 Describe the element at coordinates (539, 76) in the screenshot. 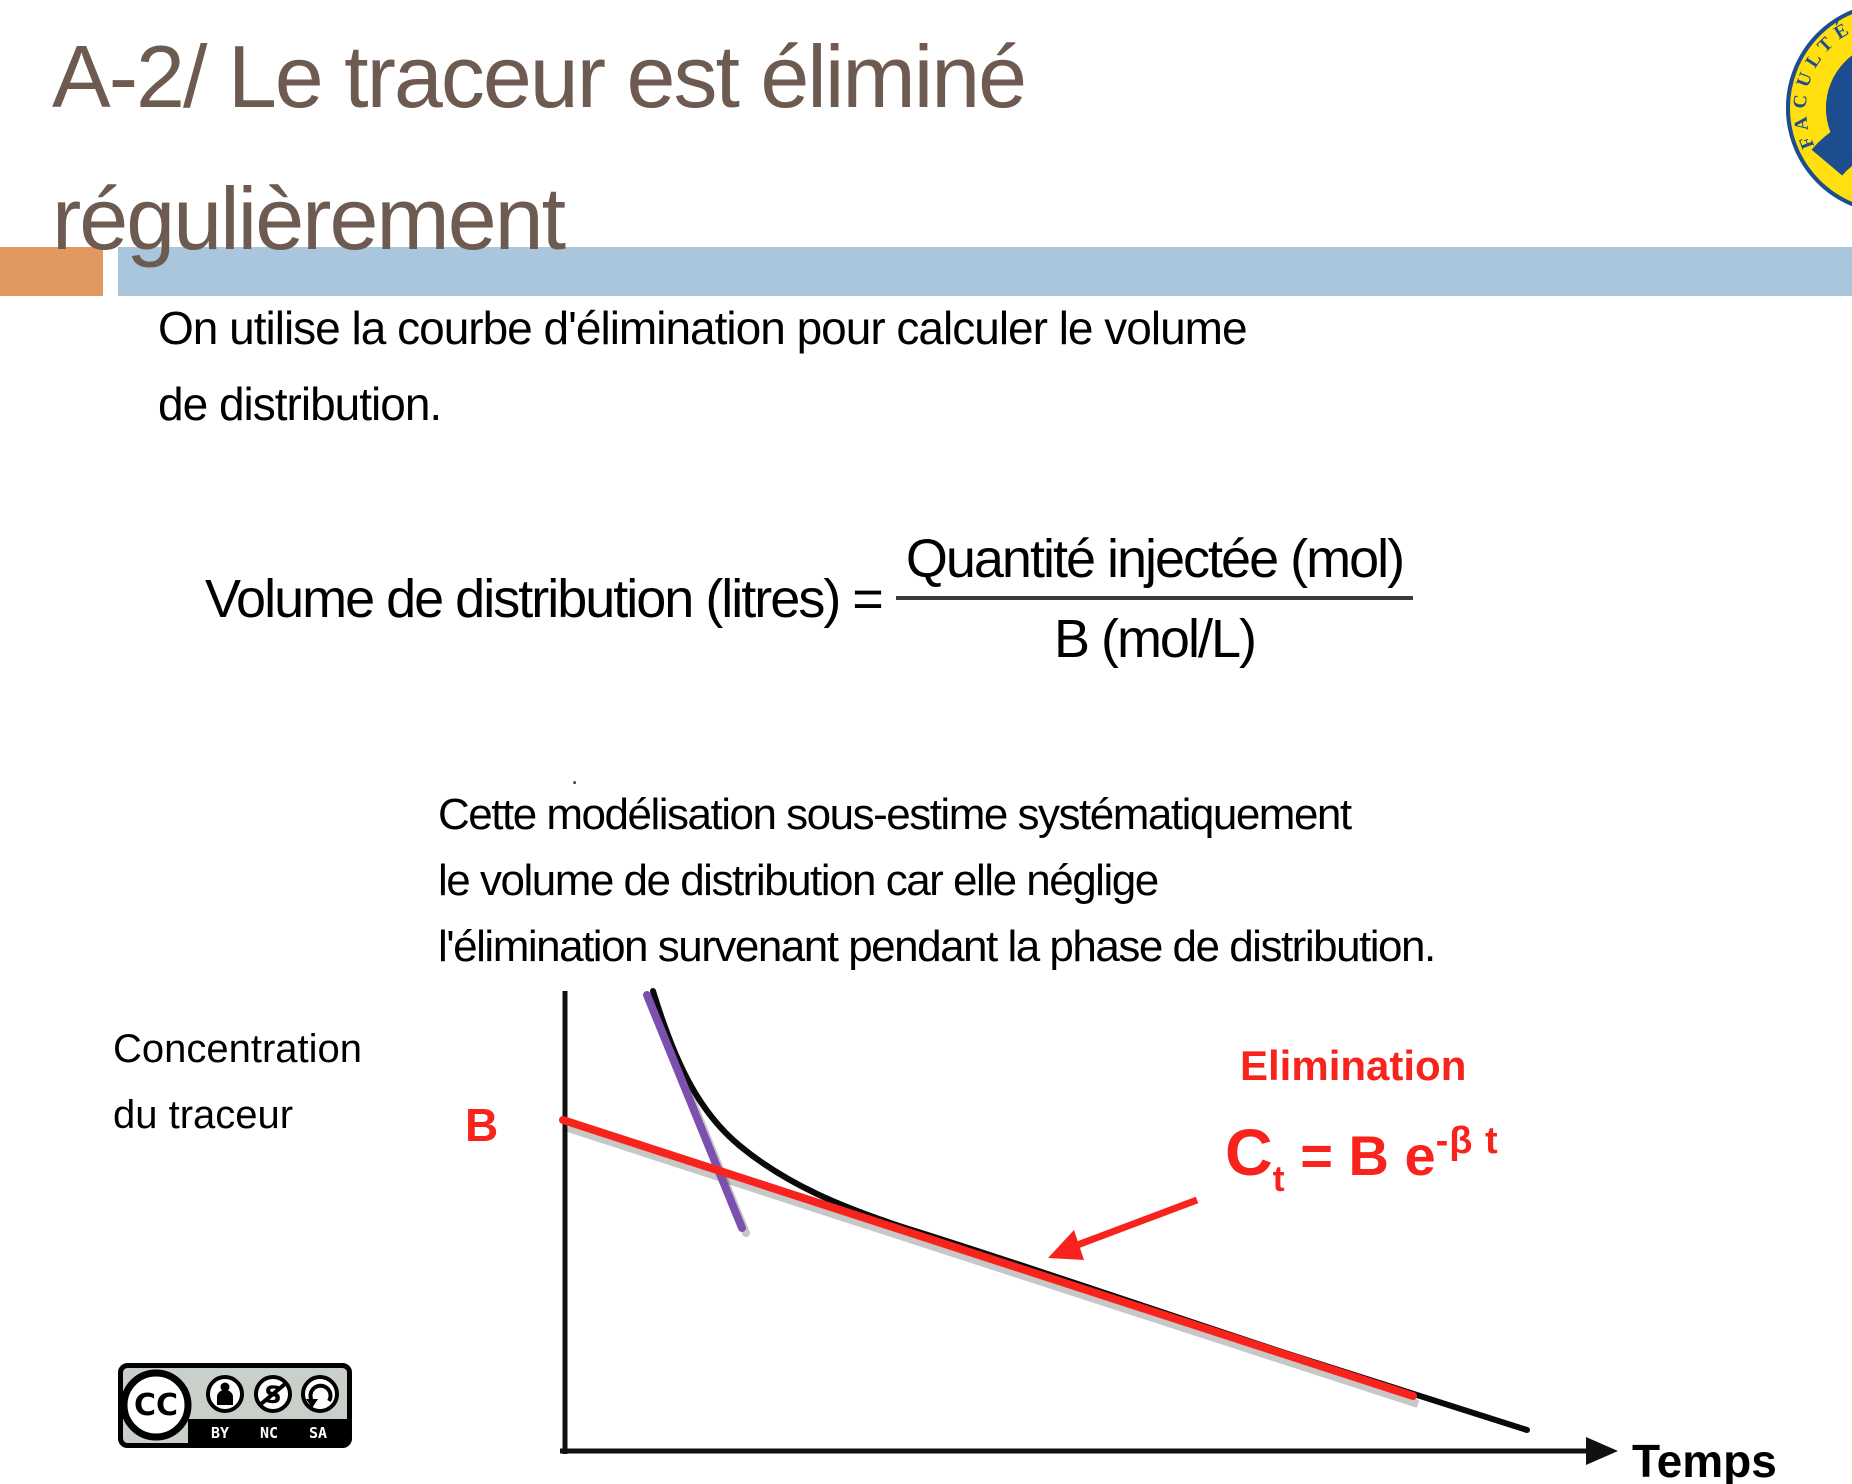

I see `slide-title-line1: A-2/ Le traceur est éliminé` at that location.